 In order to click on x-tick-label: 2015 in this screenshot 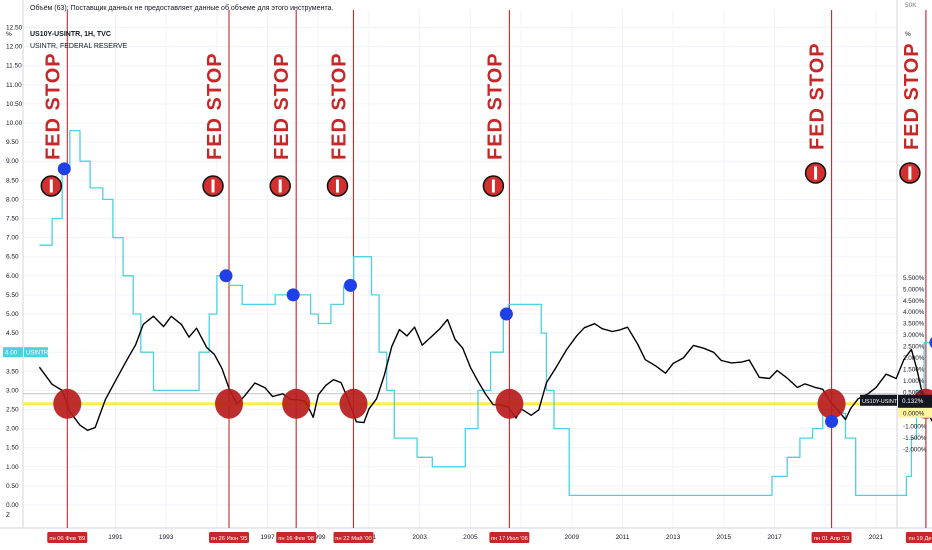, I will do `click(724, 537)`.